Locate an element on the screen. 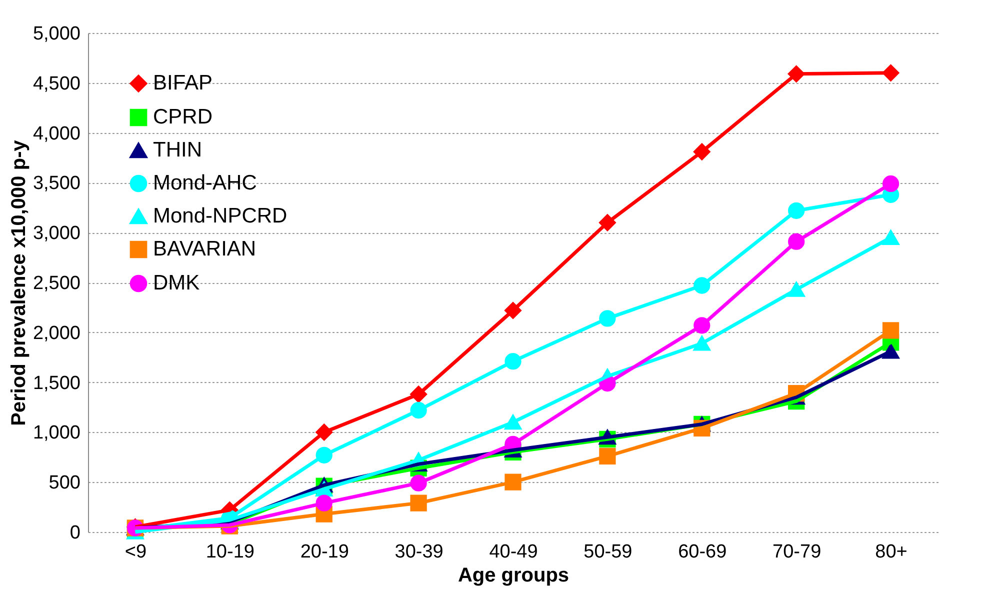 The height and width of the screenshot is (604, 990). y-tick-label: 2,000 is located at coordinates (56, 333).